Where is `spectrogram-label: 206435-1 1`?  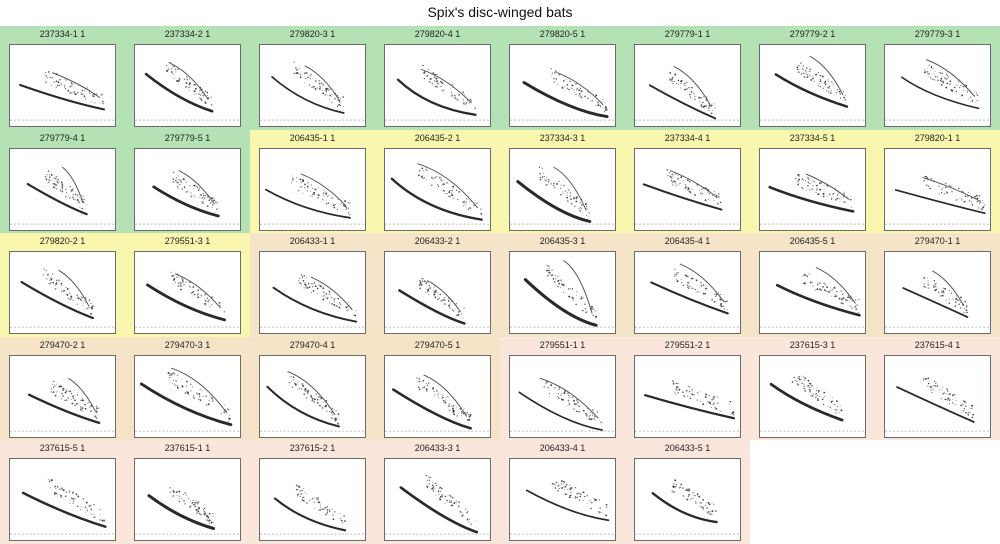
spectrogram-label: 206435-1 1 is located at coordinates (312, 137).